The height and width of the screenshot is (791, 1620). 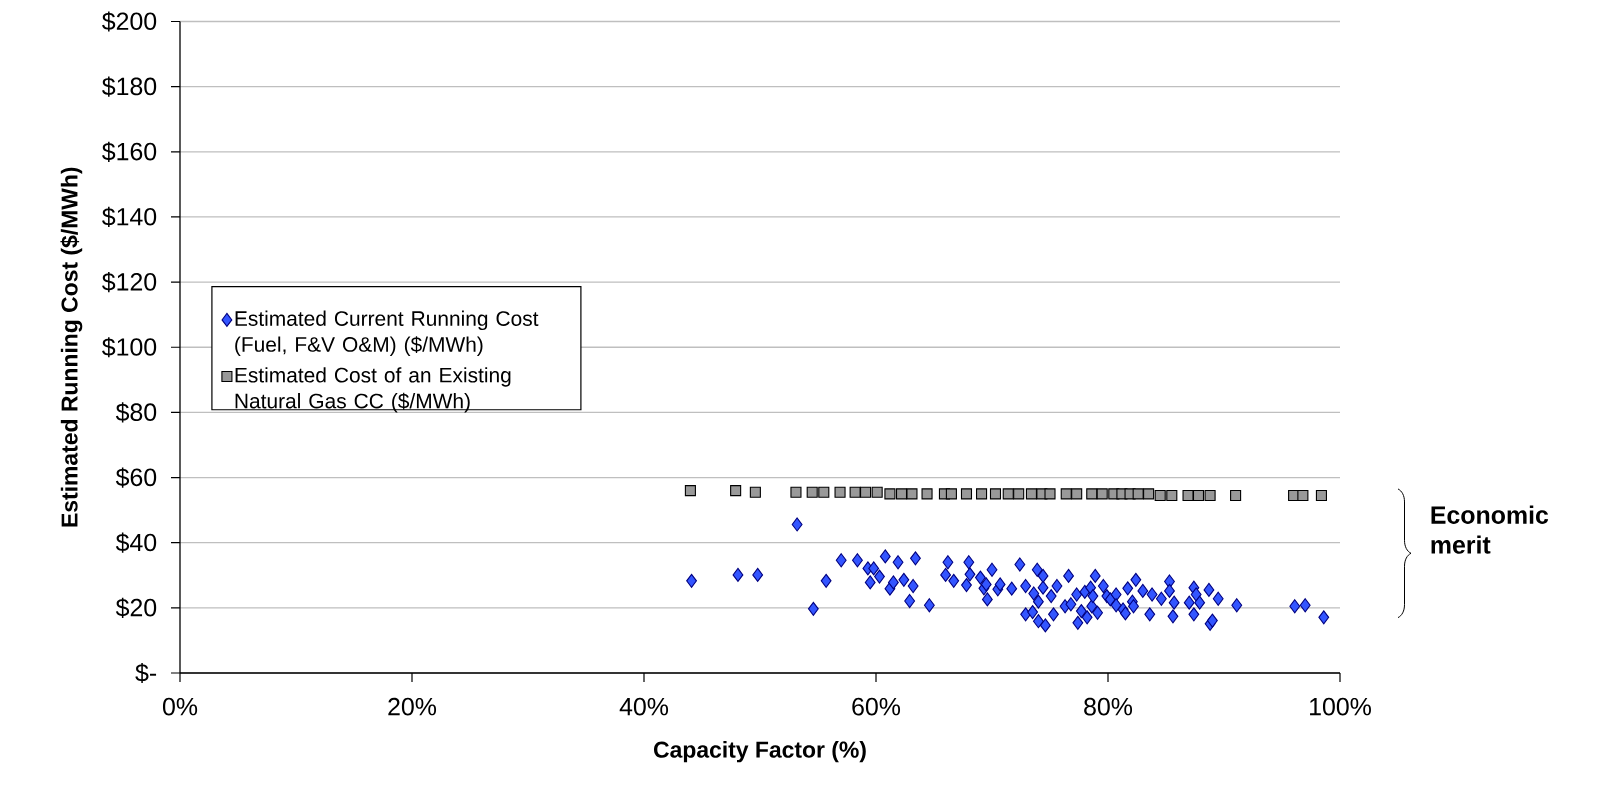 I want to click on y-axis-title: Estimated Running Cost ($/MWh), so click(x=71, y=347).